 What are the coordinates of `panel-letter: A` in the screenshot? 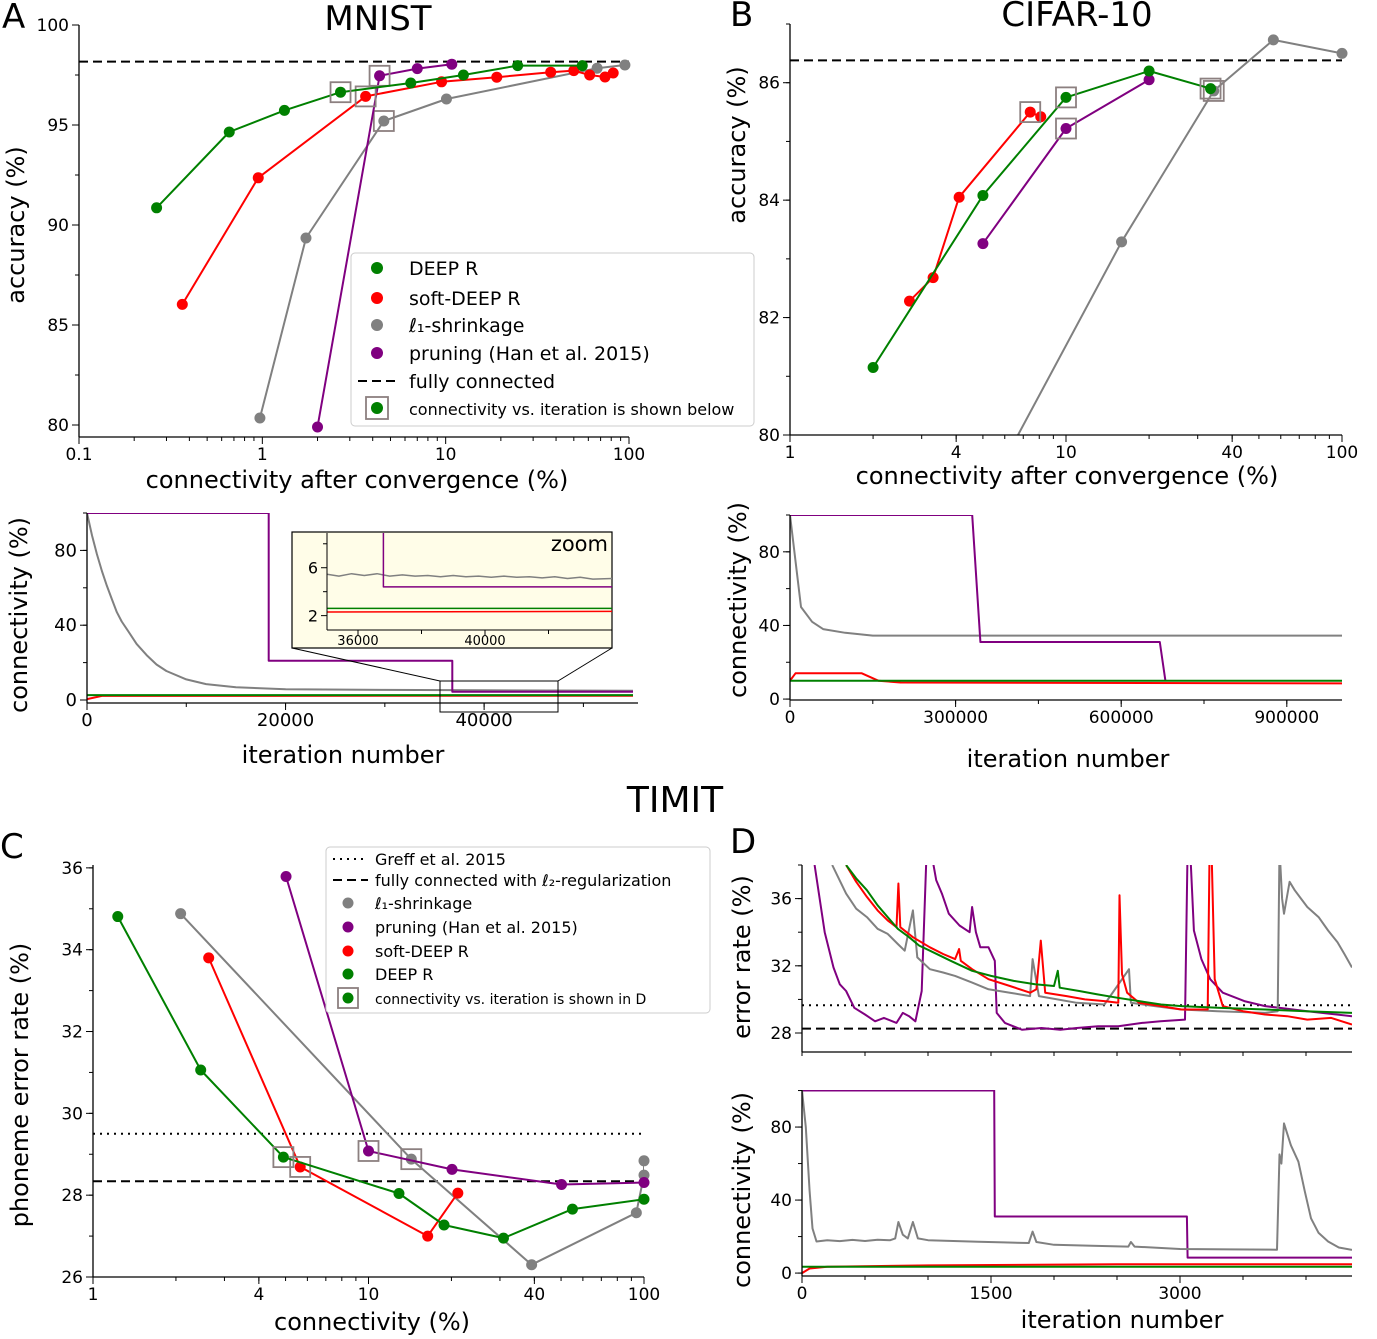 It's located at (13, 18).